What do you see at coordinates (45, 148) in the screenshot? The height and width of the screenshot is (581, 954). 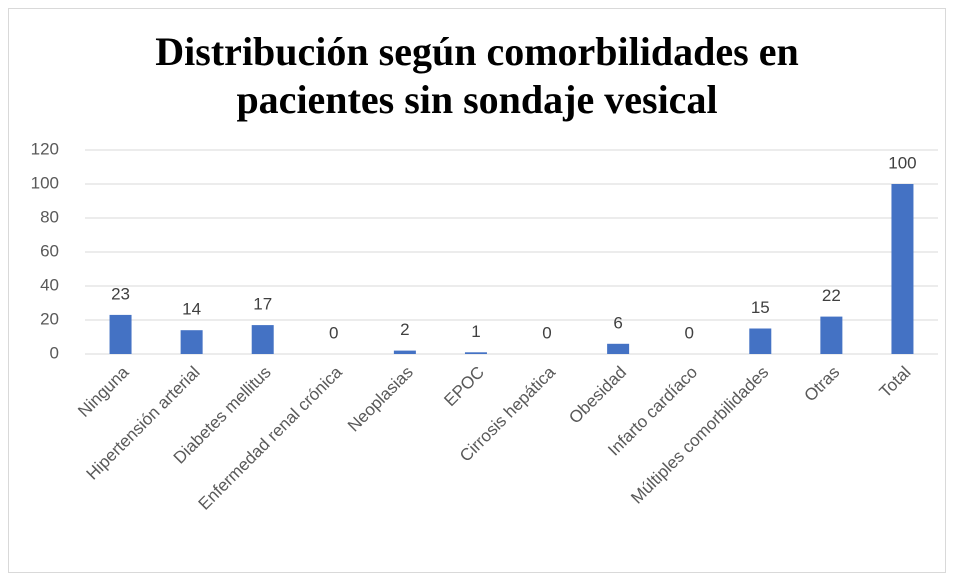 I see `y-tick-label: 120` at bounding box center [45, 148].